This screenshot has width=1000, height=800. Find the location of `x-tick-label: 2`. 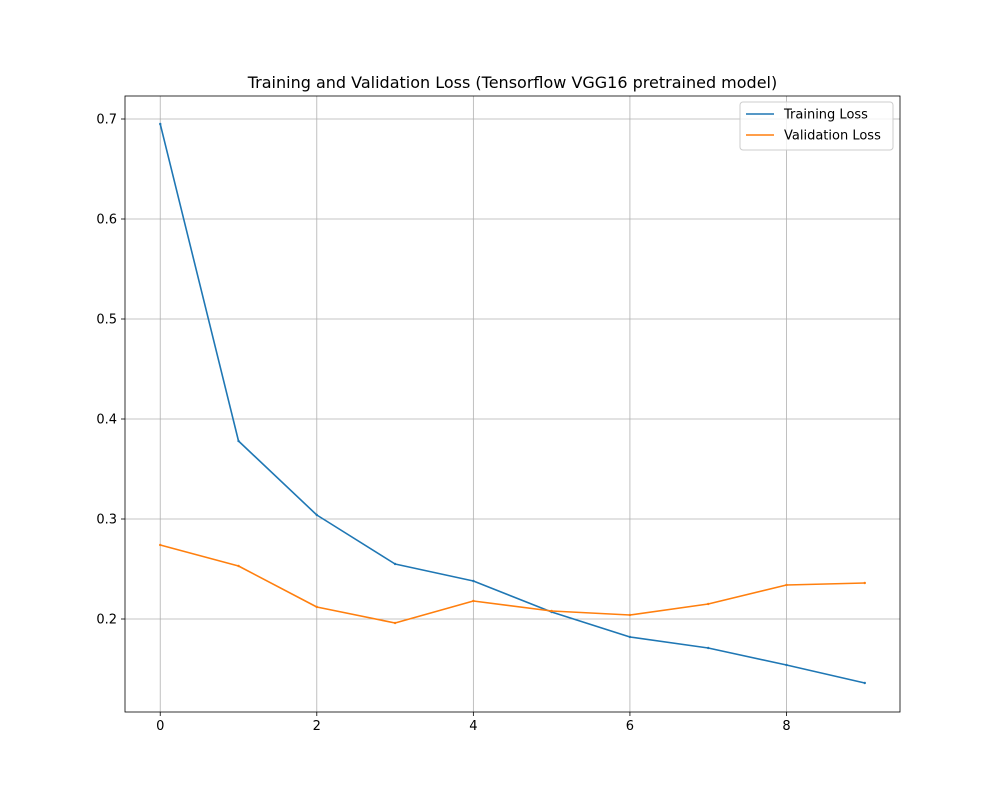

x-tick-label: 2 is located at coordinates (317, 726).